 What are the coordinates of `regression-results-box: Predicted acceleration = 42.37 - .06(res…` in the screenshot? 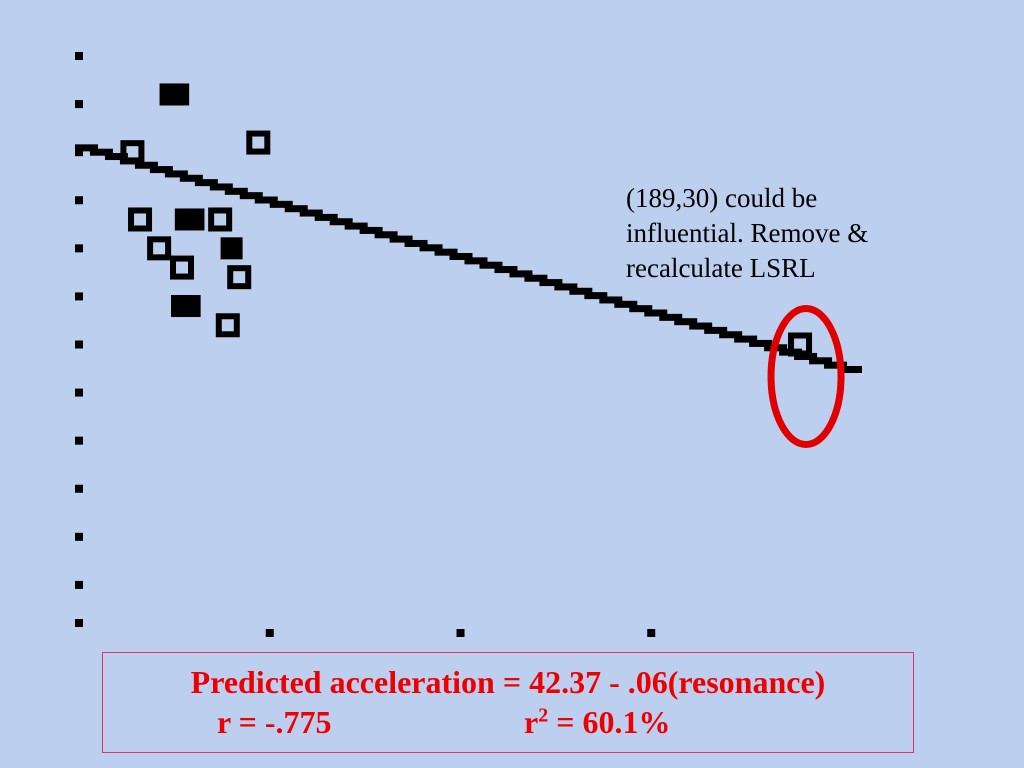 It's located at (508, 702).